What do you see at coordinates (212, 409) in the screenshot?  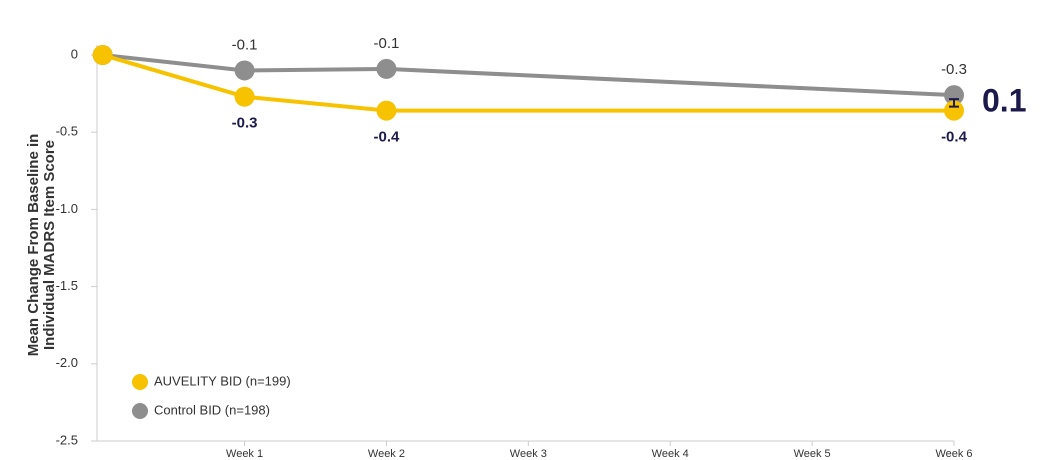 I see `legend-label: Control BID (n=198)` at bounding box center [212, 409].